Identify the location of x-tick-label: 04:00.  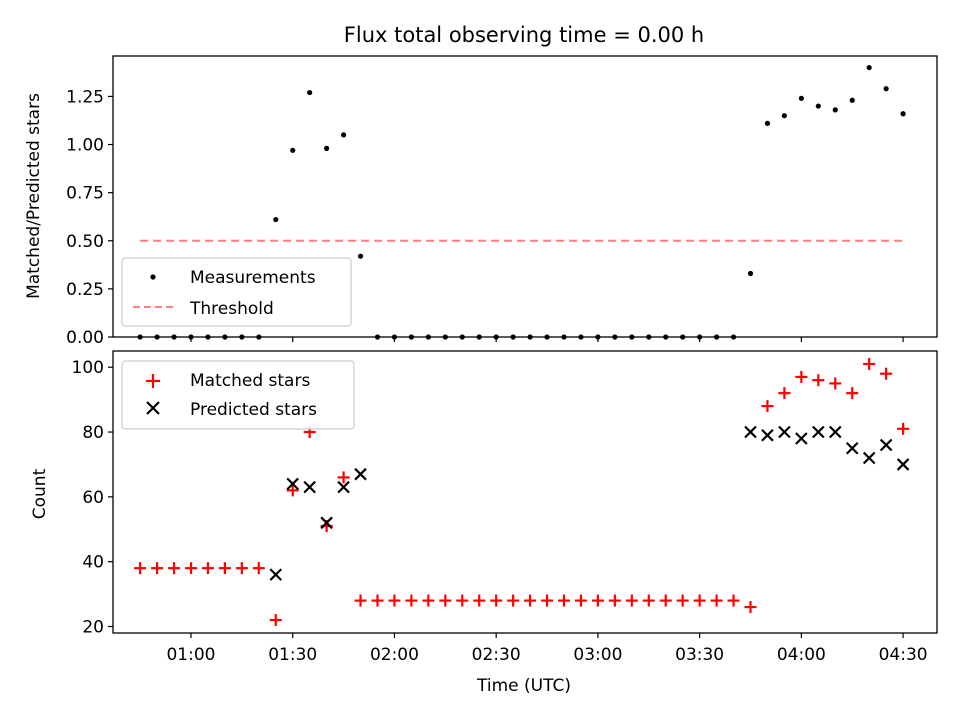
(801, 655).